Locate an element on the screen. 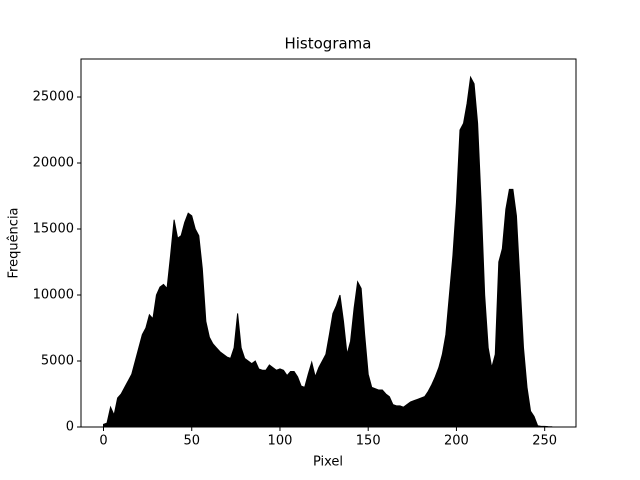 This screenshot has height=480, width=640. y-tick-label: 15000 is located at coordinates (53, 229).